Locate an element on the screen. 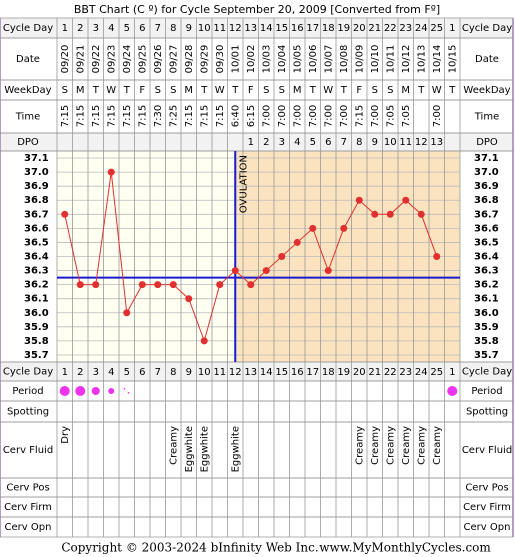 Image resolution: width=515 pixels, height=557 pixels. row-label: Cerv Opn is located at coordinates (28, 527).